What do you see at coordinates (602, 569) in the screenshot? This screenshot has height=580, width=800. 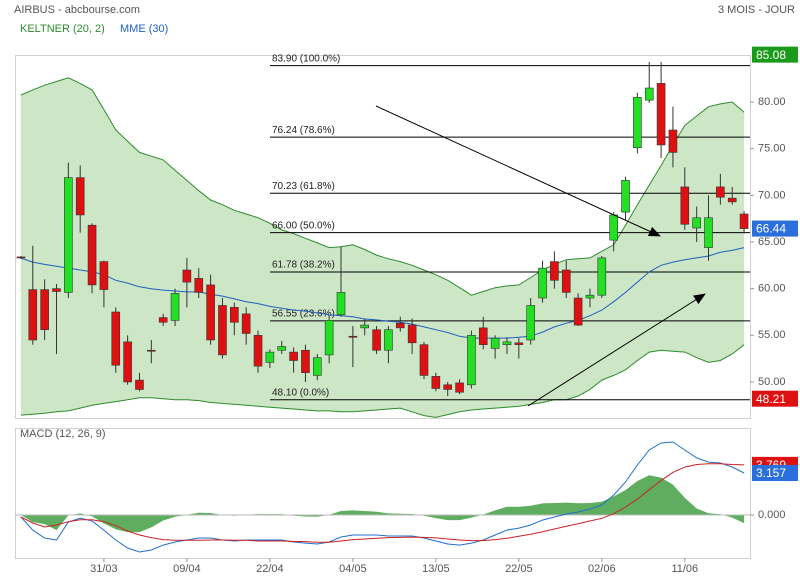 I see `x-tick-label: 02/06` at bounding box center [602, 569].